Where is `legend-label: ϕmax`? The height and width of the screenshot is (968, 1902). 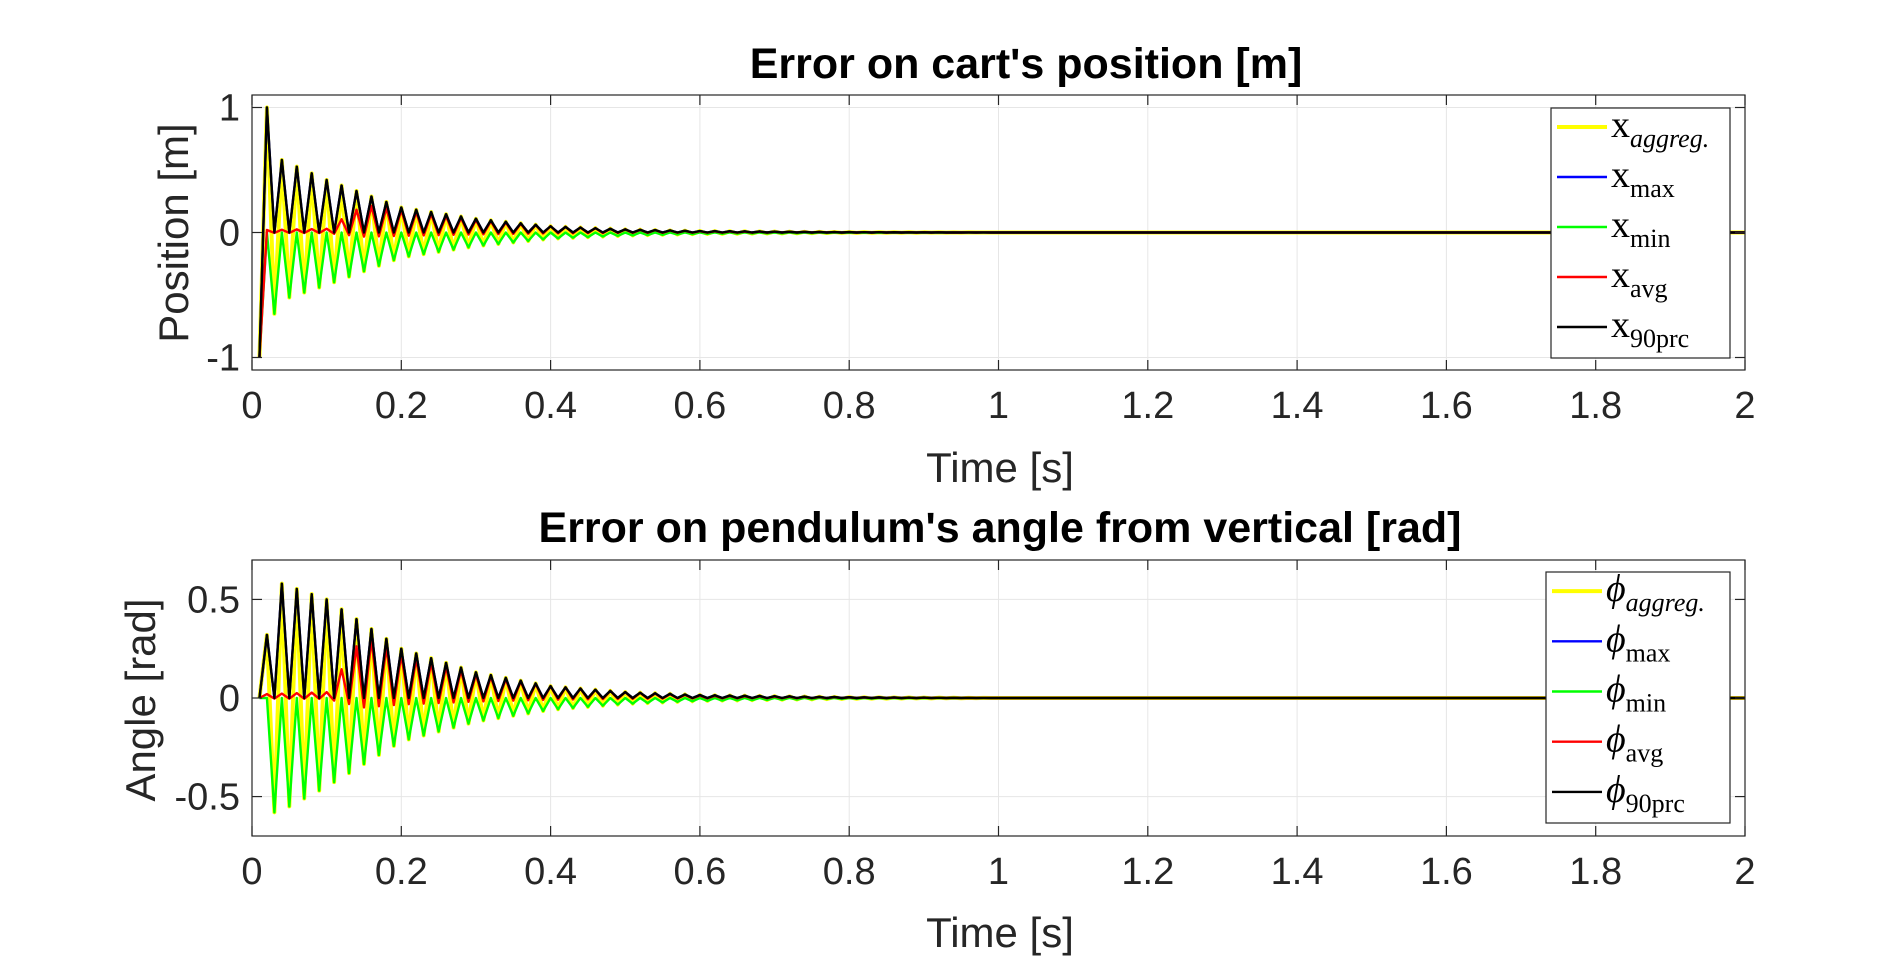 legend-label: ϕmax is located at coordinates (1638, 642).